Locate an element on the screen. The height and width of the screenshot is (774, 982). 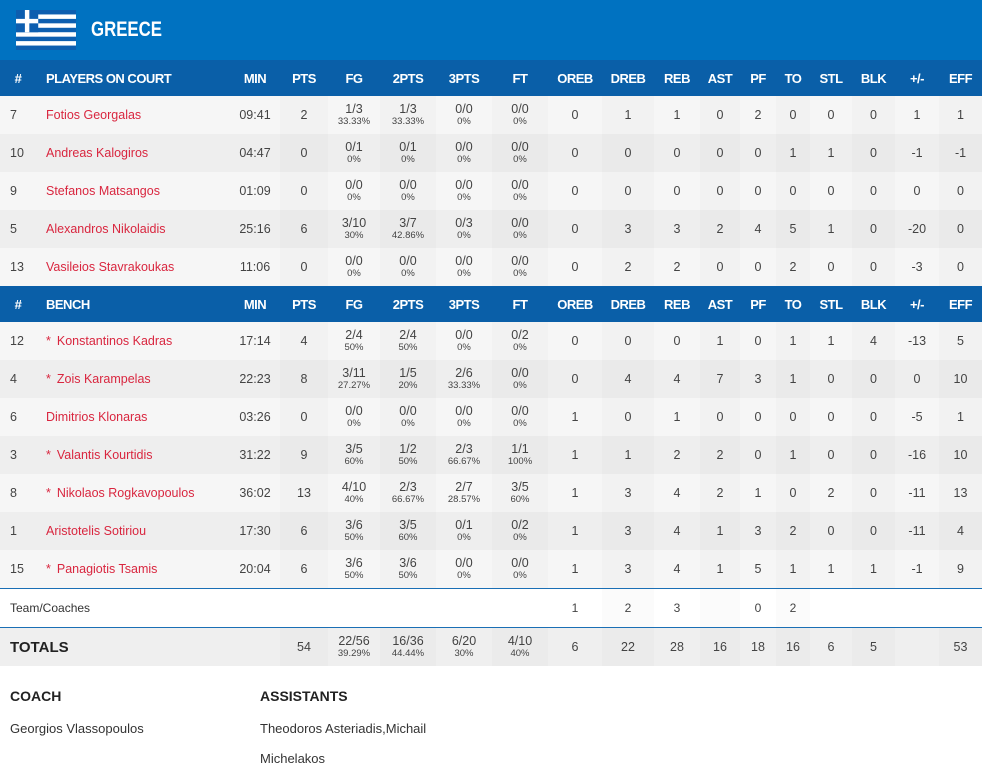
player-name-link: Aristotelis Sotiriou is located at coordinates (96, 531).